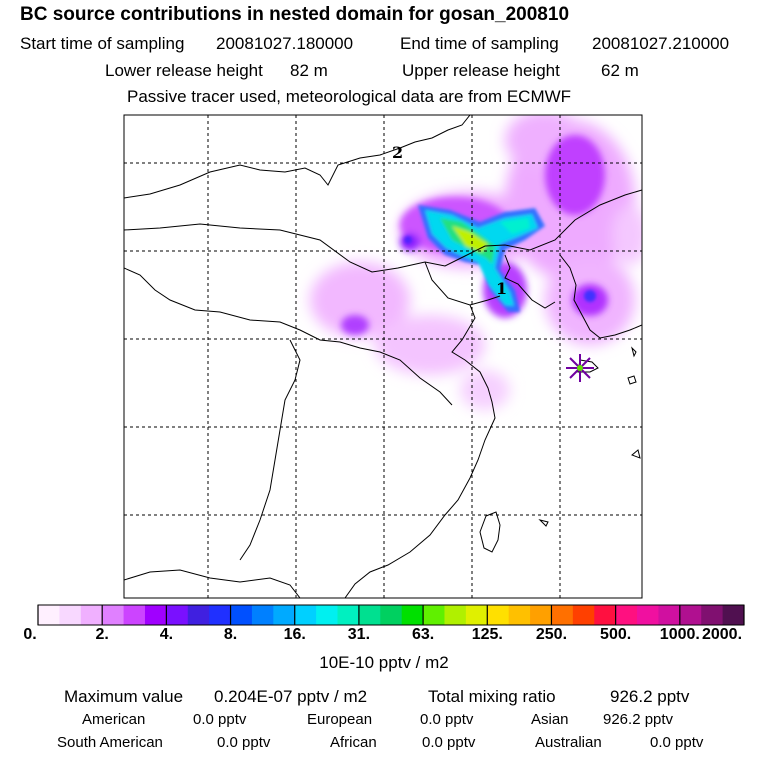 The width and height of the screenshot is (768, 768). Describe the element at coordinates (449, 742) in the screenshot. I see `region-value-african: 0.0 pptv` at that location.